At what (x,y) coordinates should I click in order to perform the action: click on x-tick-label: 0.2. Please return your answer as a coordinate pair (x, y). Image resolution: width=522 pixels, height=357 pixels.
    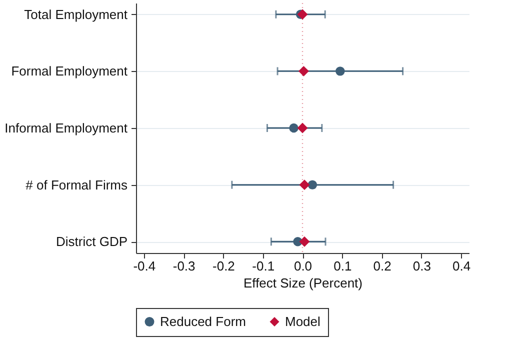
    Looking at the image, I should click on (382, 266).